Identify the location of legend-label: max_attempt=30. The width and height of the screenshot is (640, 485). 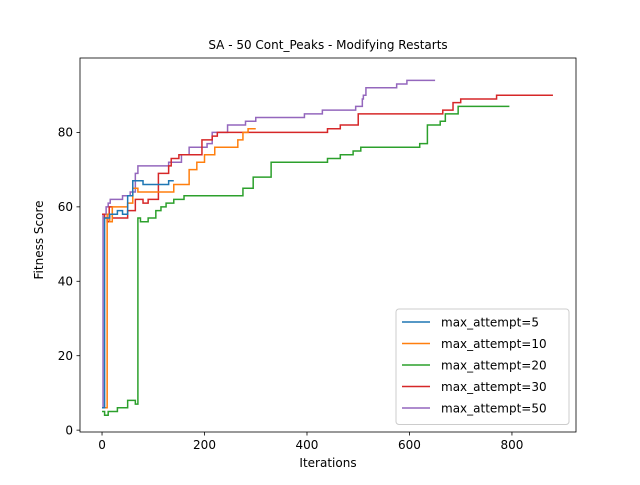
(494, 387).